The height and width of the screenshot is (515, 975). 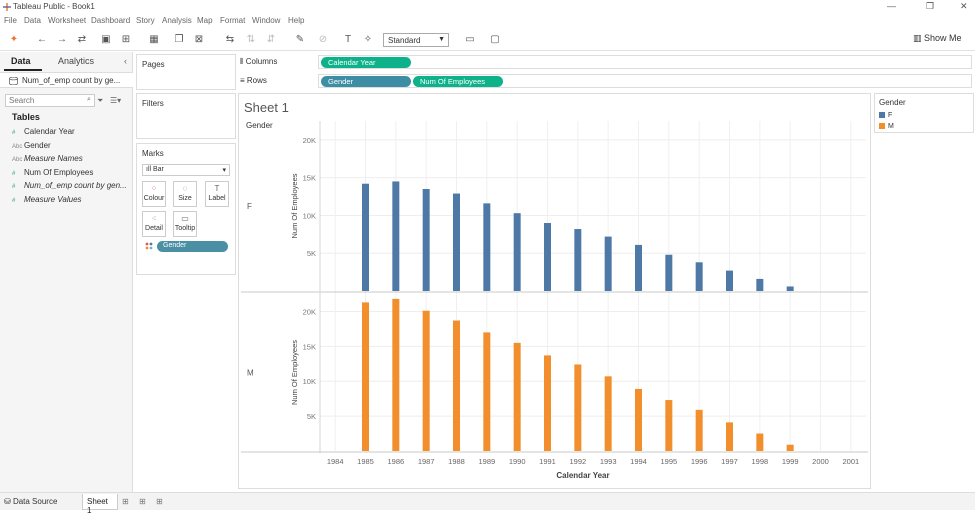 I want to click on sheet-tabs-bar: ⛁ Data Source Sheet 1 ⊞ ⊞ ⊞, so click(x=487, y=503).